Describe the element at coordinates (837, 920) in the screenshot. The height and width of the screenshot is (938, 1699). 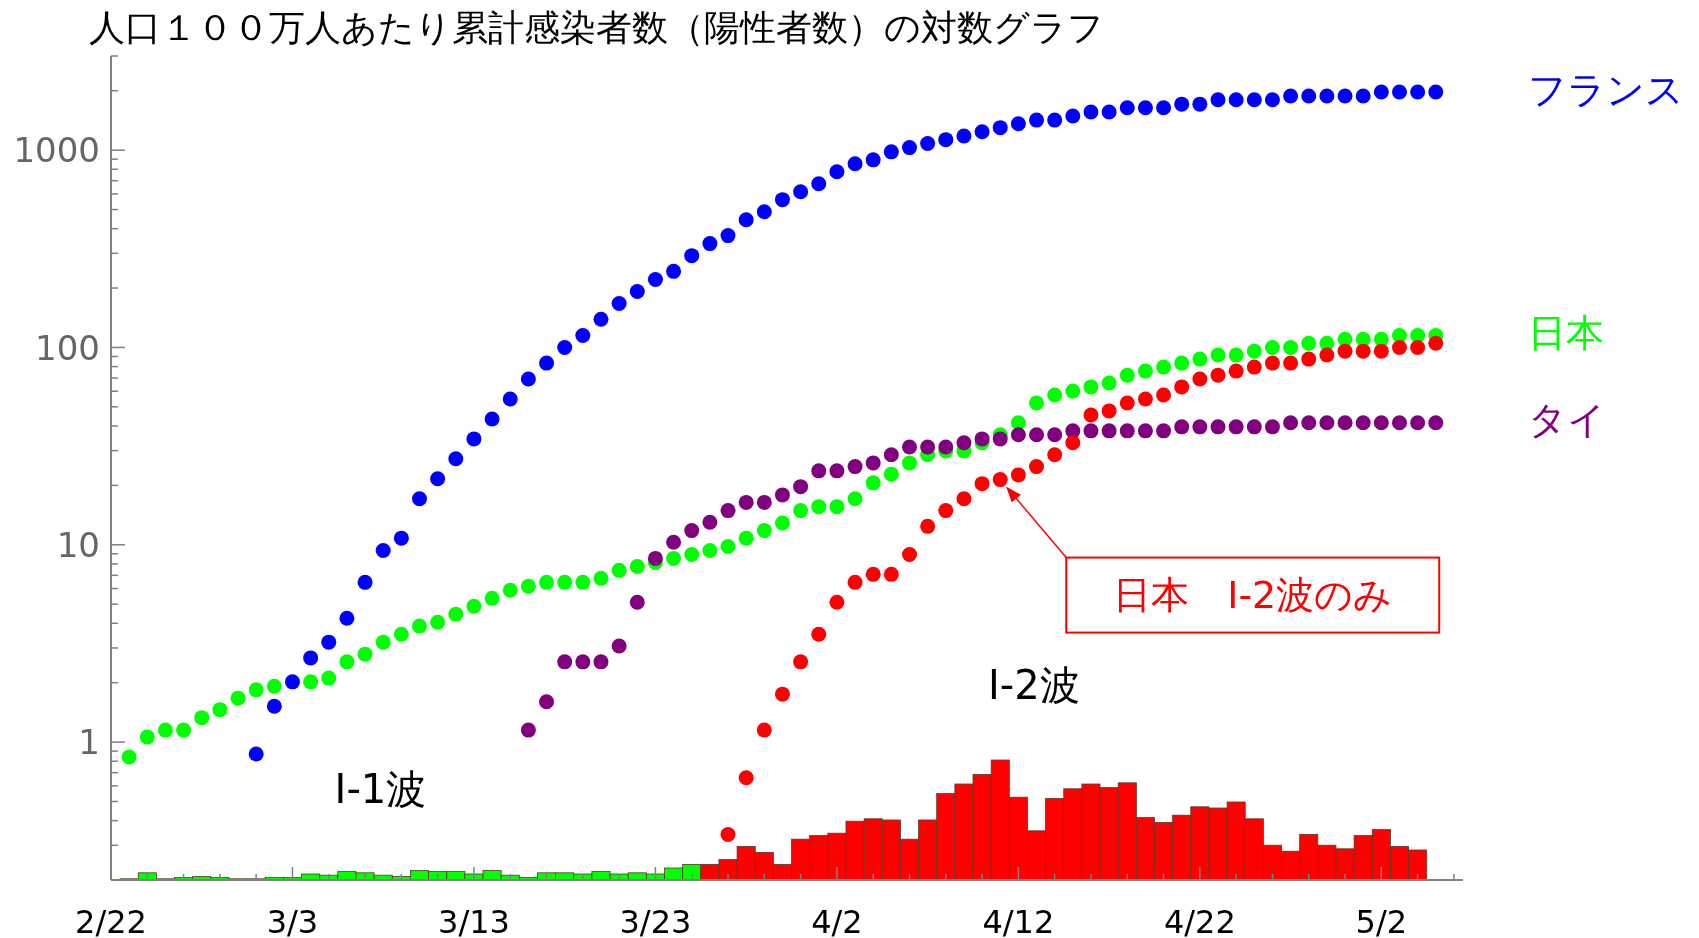
I see `x-tick-label: 4/2` at that location.